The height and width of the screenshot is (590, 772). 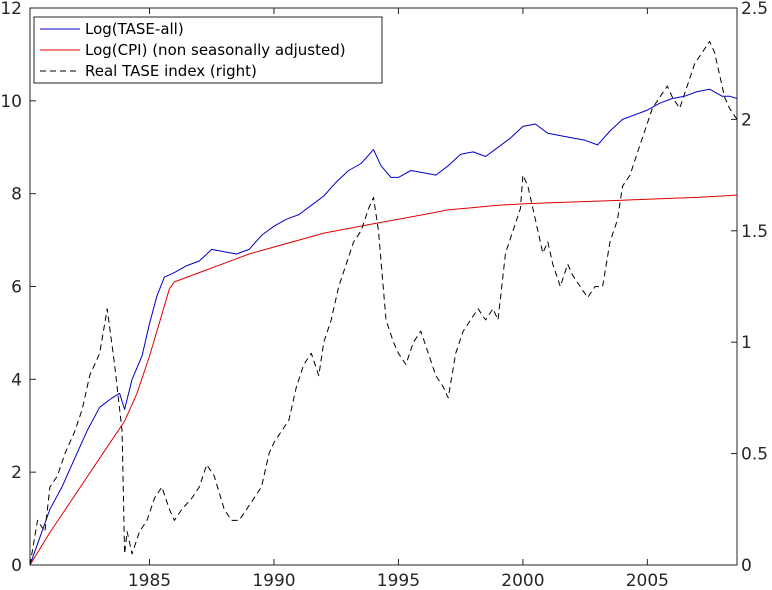 I want to click on y-left-tick-label: 12, so click(x=11, y=9).